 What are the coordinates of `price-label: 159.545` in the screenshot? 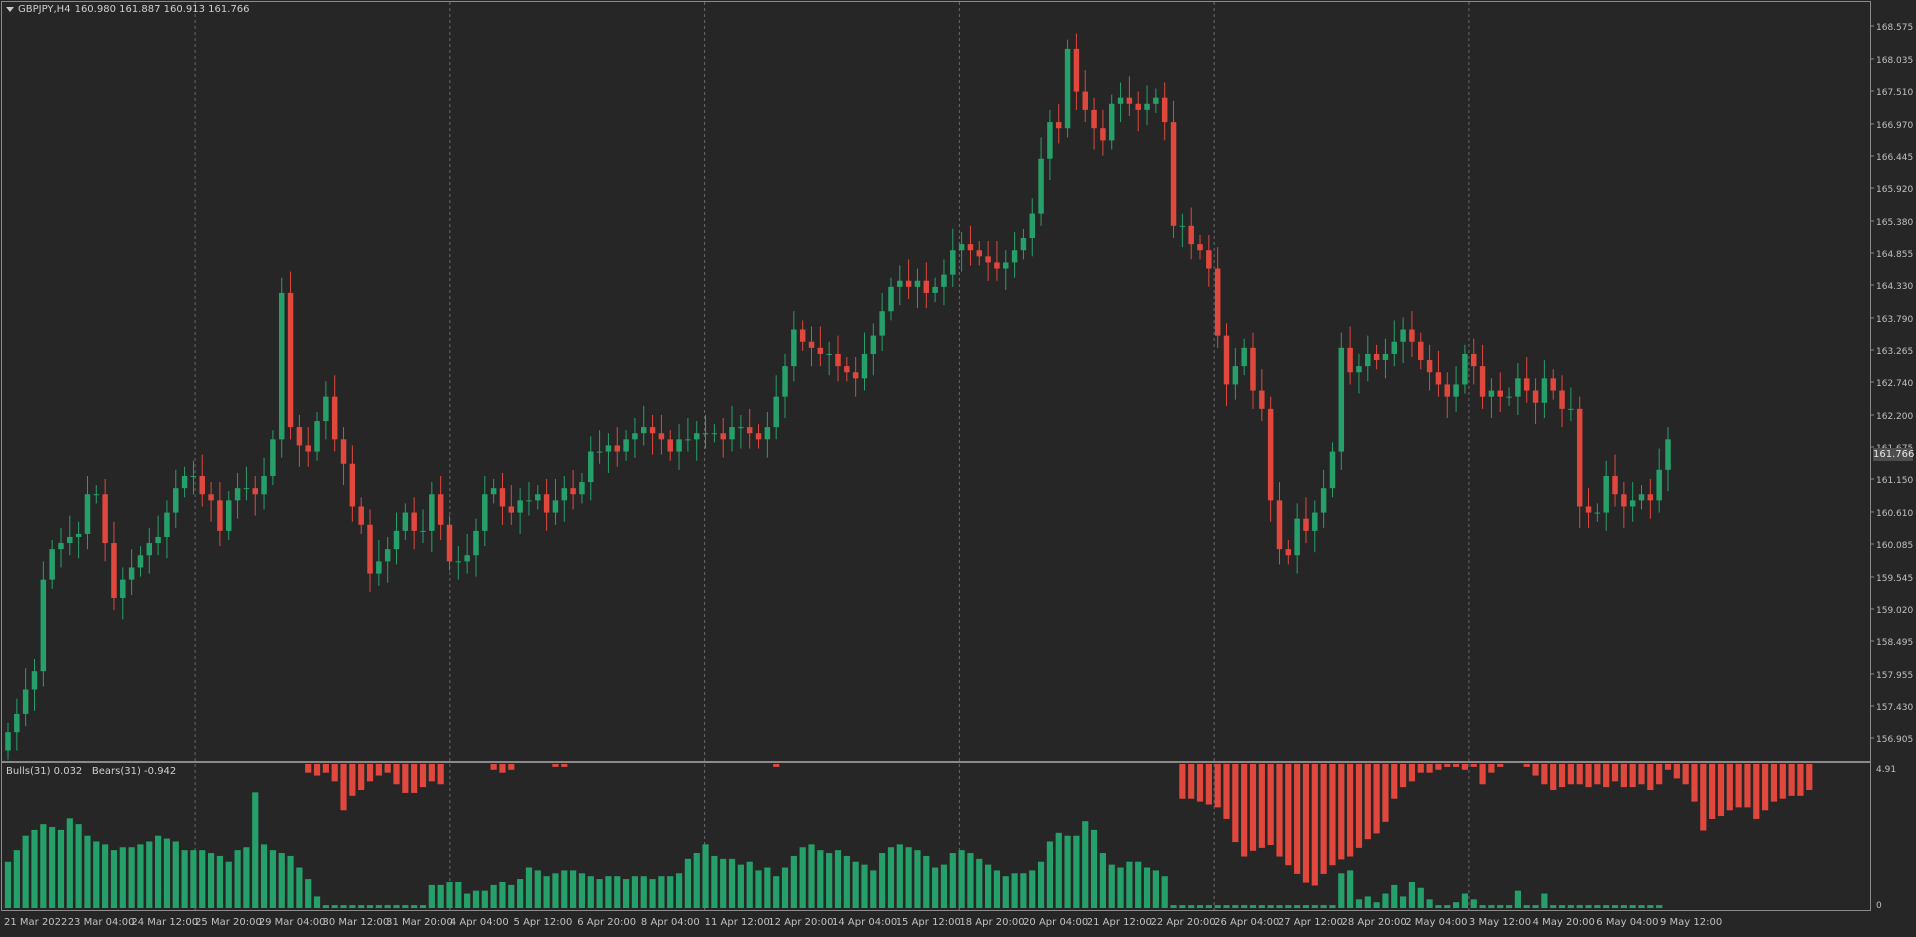 It's located at (1894, 579).